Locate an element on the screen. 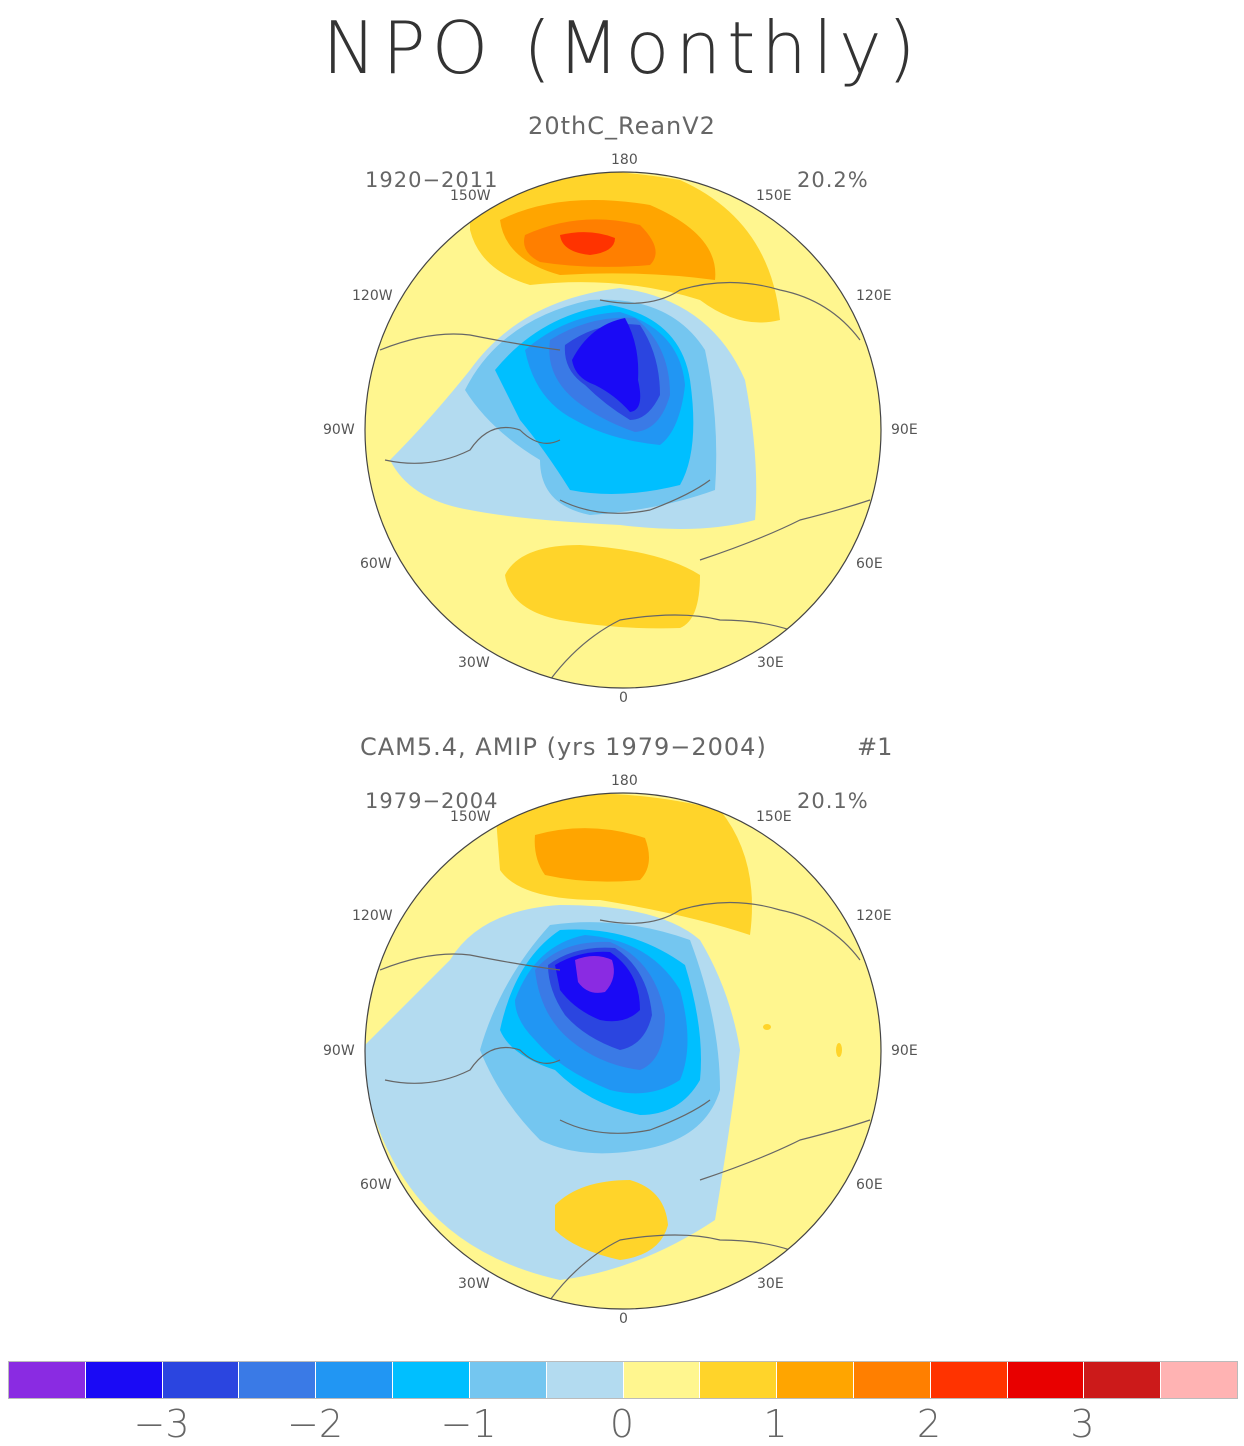  p1-lon-60w: 60W is located at coordinates (376, 564).